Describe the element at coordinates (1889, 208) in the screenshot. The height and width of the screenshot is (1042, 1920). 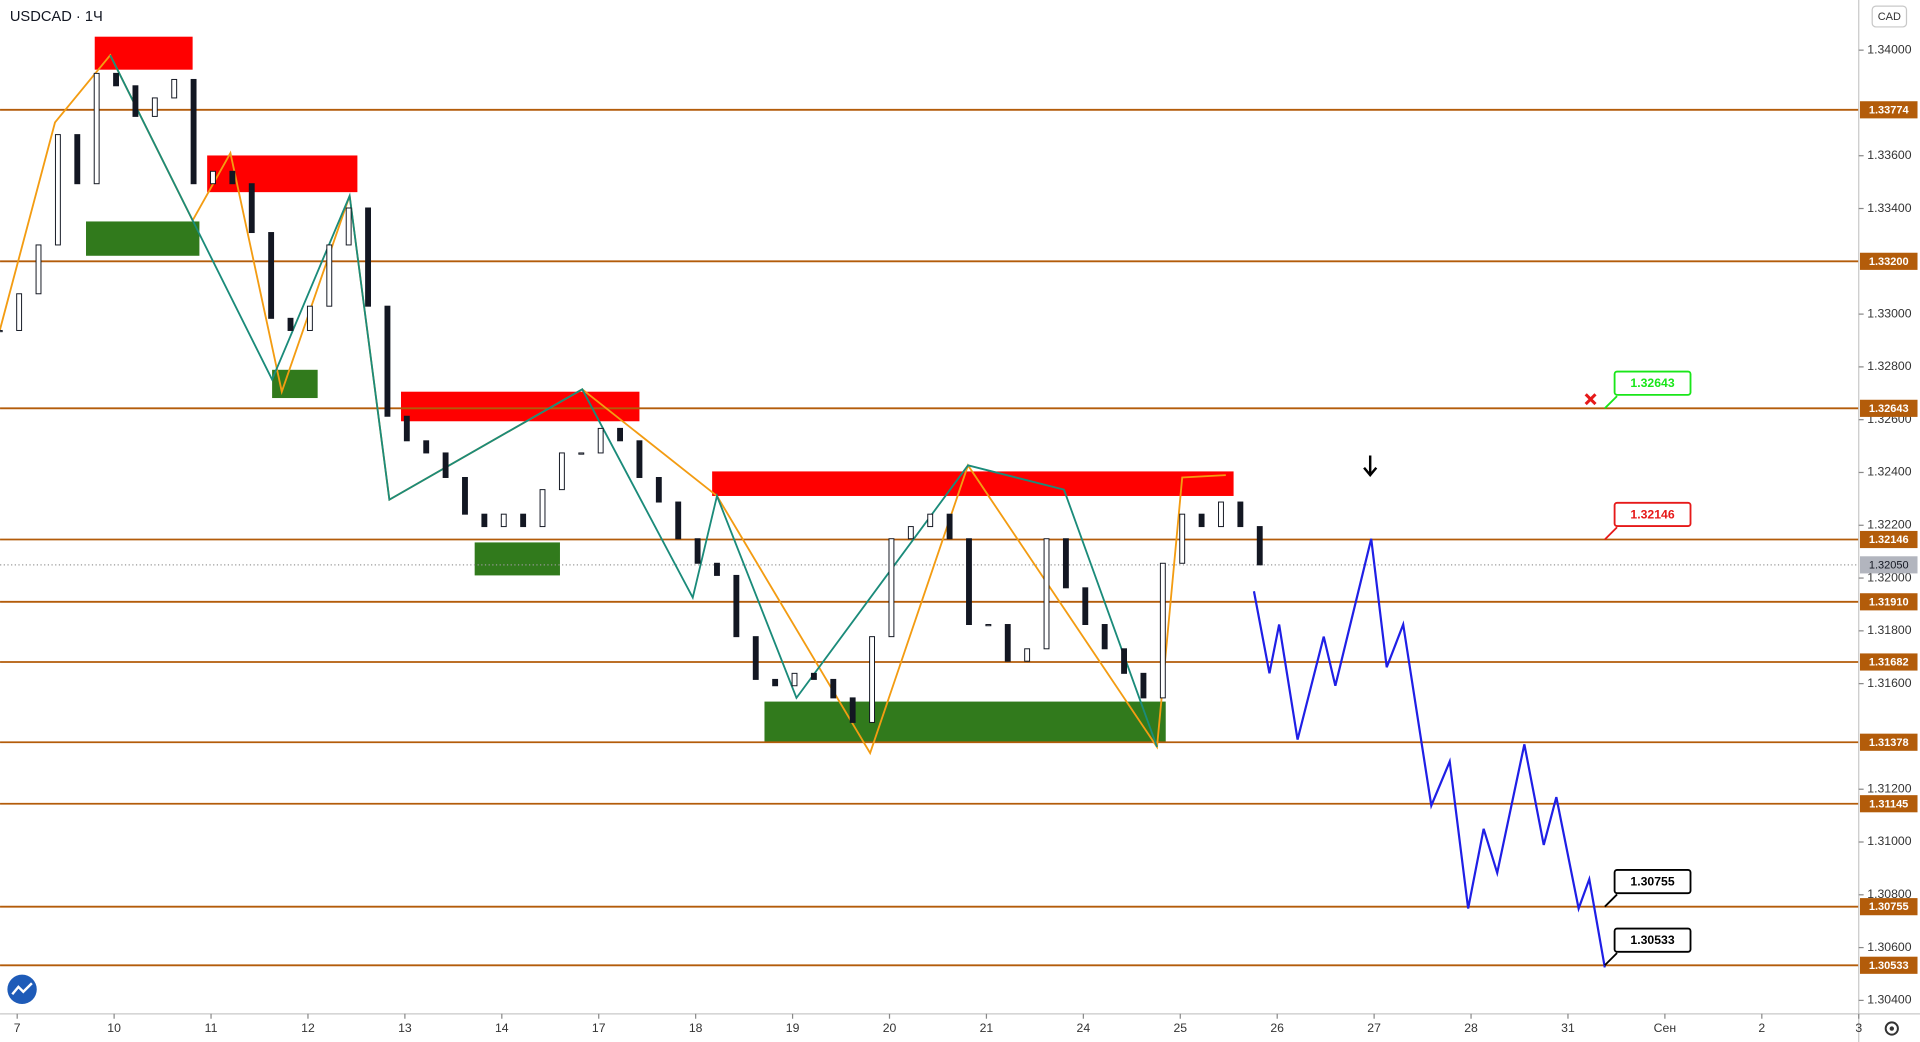
I see `y-tick-label: 1.33400` at that location.